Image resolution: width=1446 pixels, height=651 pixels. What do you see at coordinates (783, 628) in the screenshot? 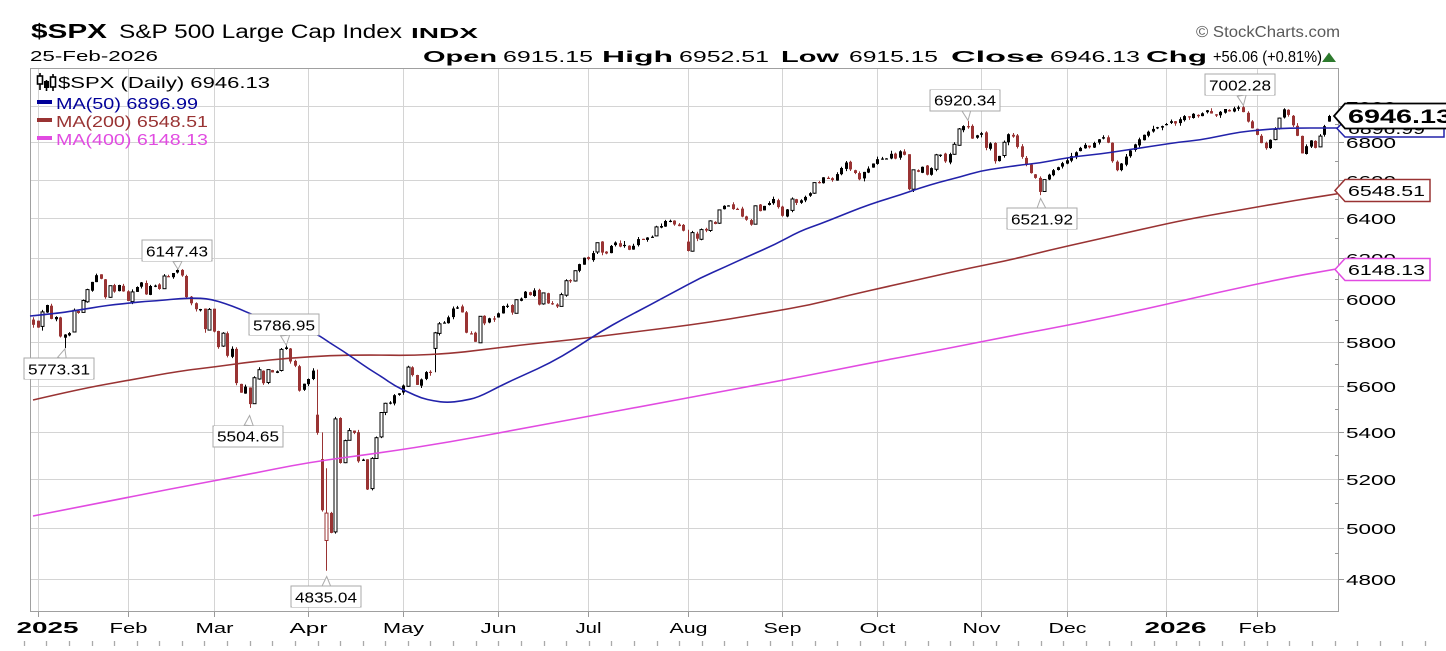
I see `svg-text: Sep` at bounding box center [783, 628].